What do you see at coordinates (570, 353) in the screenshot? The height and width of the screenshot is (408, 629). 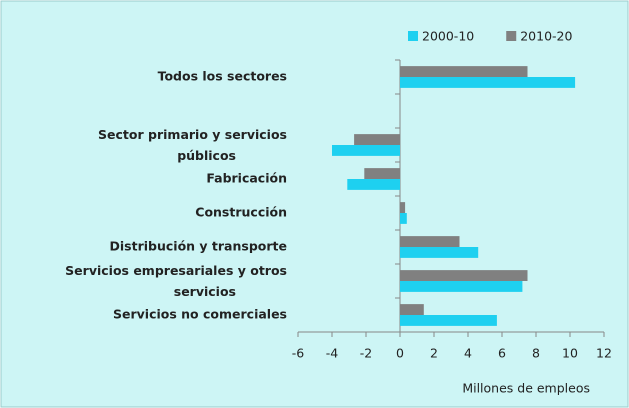 I see `x-tick-label: 10` at bounding box center [570, 353].